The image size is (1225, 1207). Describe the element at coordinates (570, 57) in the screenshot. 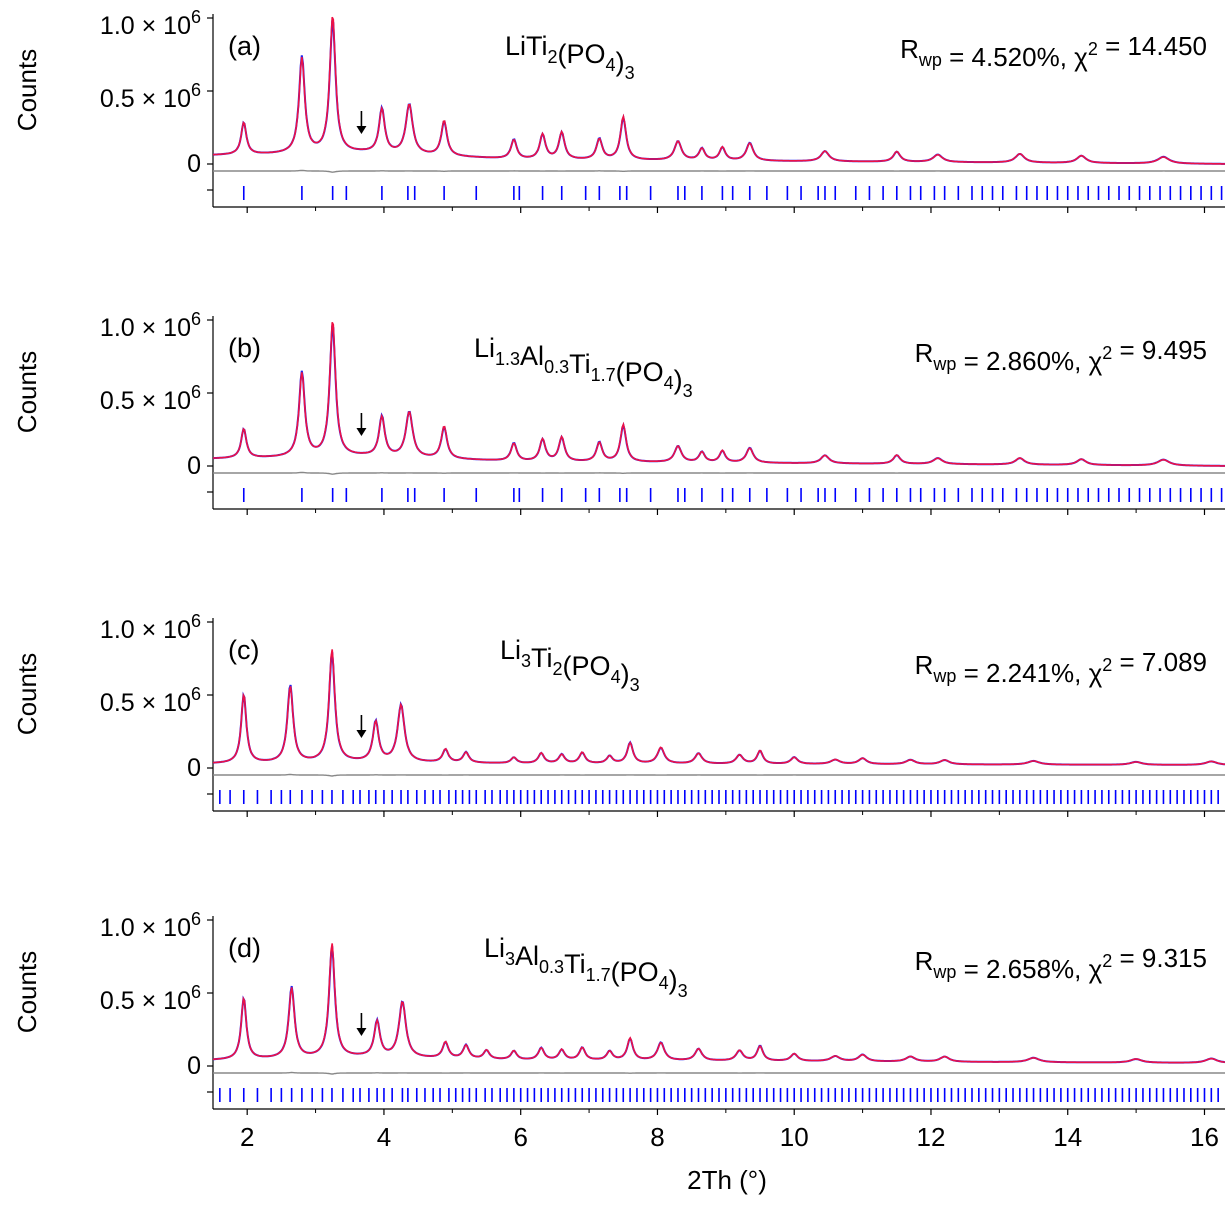

I see `compound-formula: LiTi2(PO4)3` at that location.